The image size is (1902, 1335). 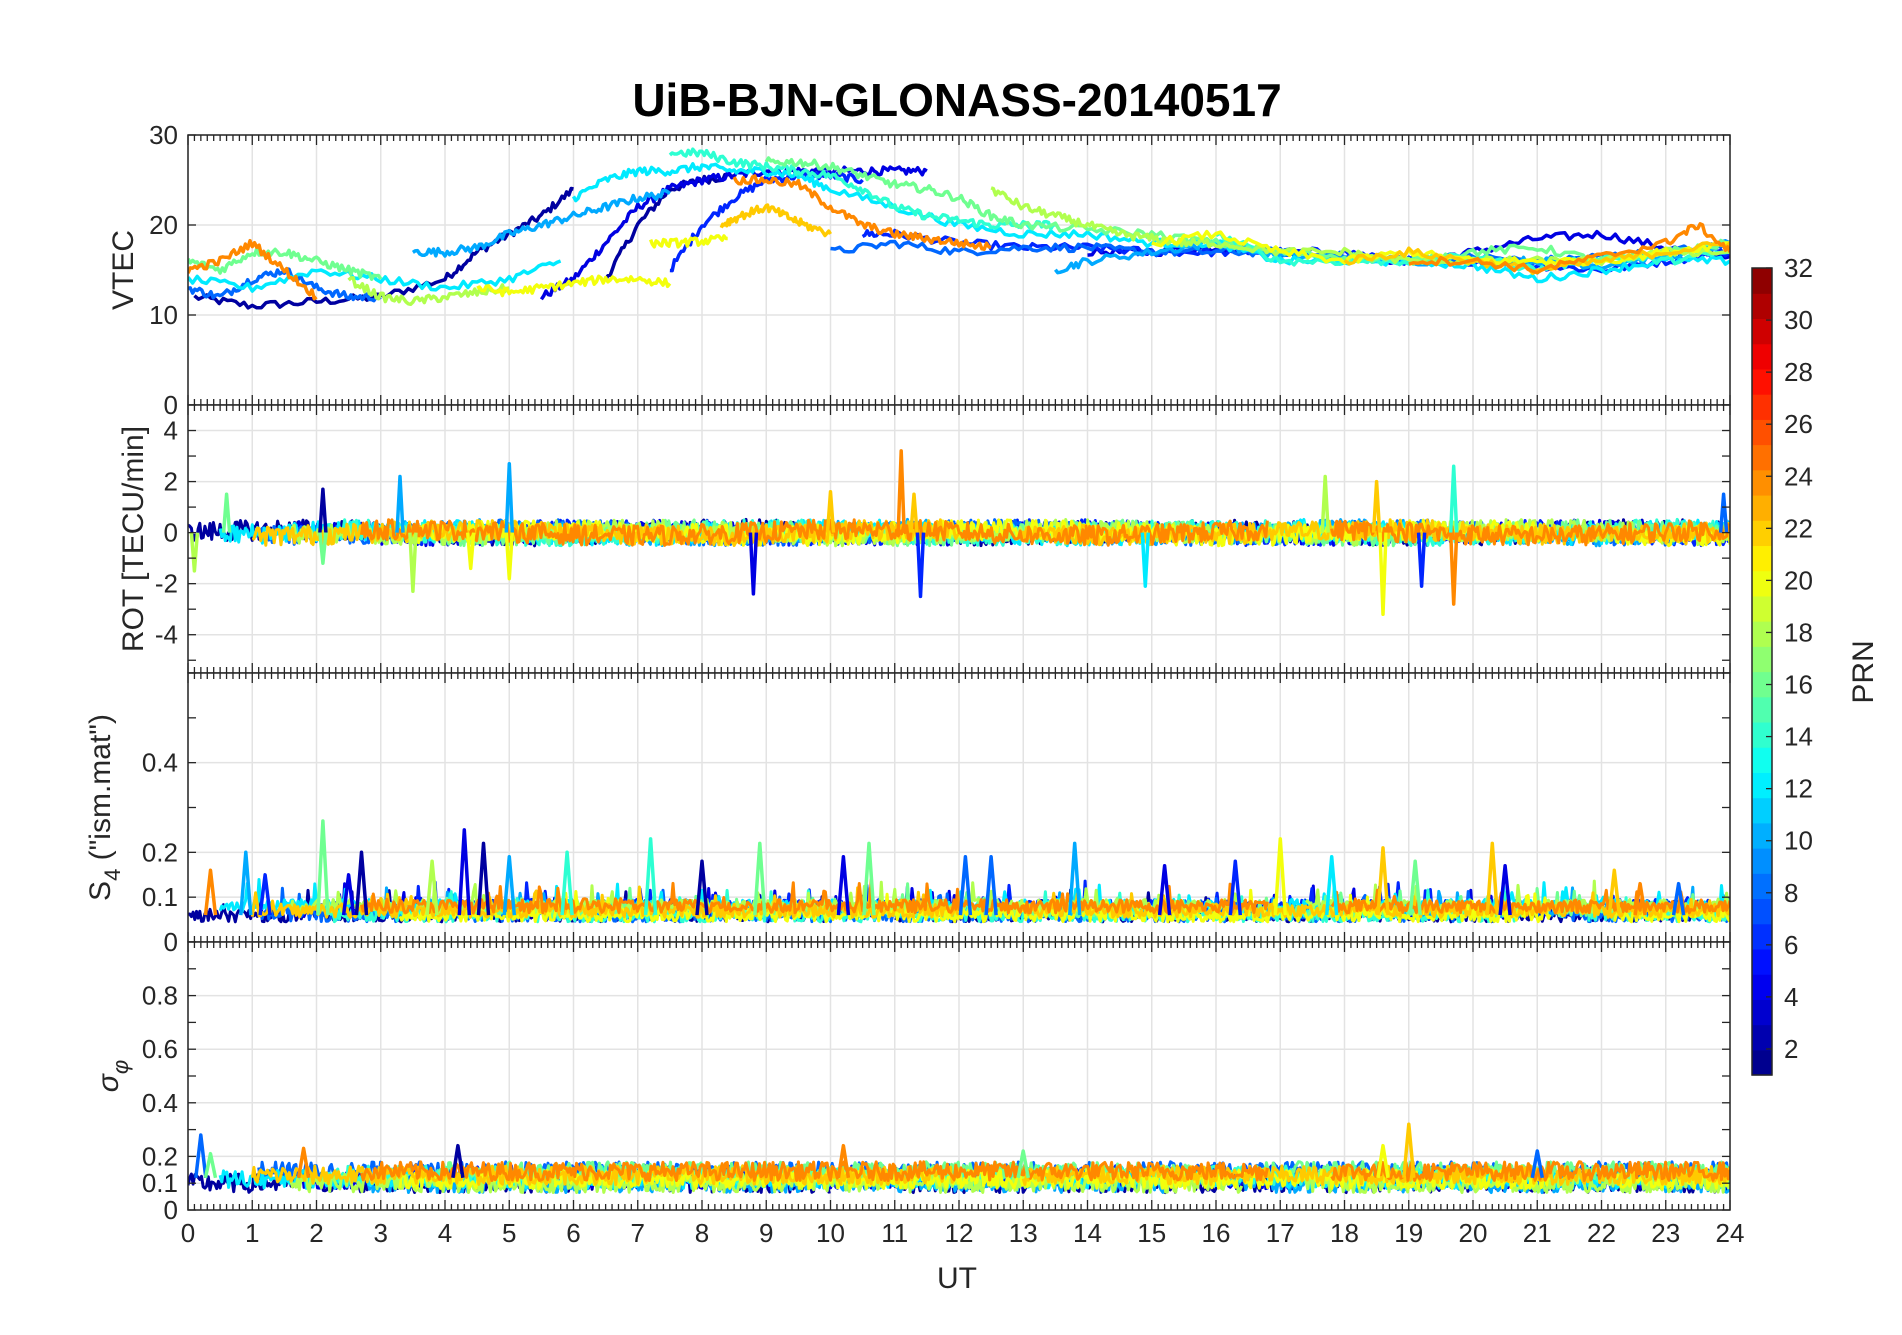 I want to click on colorbar-tick-label: 26, so click(x=1798, y=424).